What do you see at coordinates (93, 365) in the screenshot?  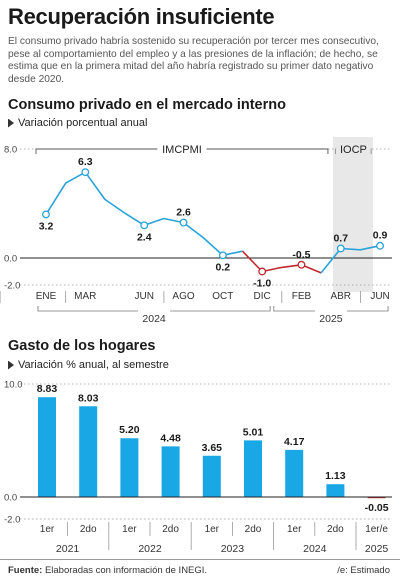 I see `chart2-subtitle-text: Variación % anual, al semestre` at bounding box center [93, 365].